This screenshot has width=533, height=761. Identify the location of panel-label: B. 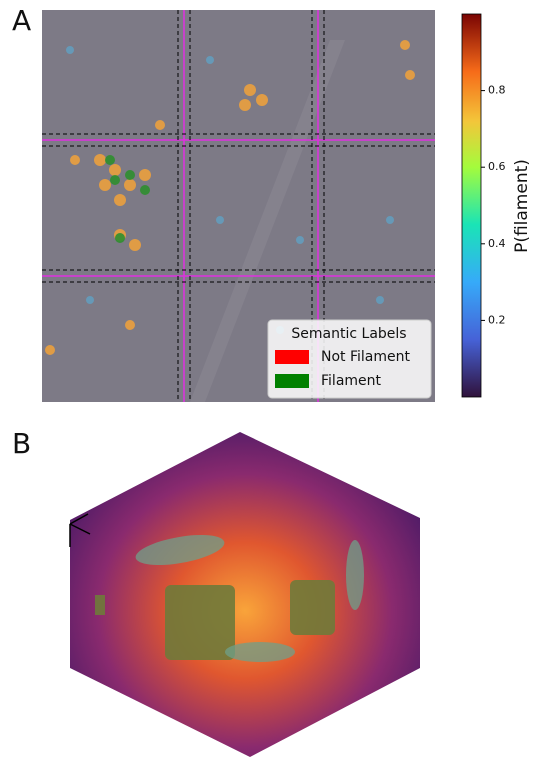
(21, 443).